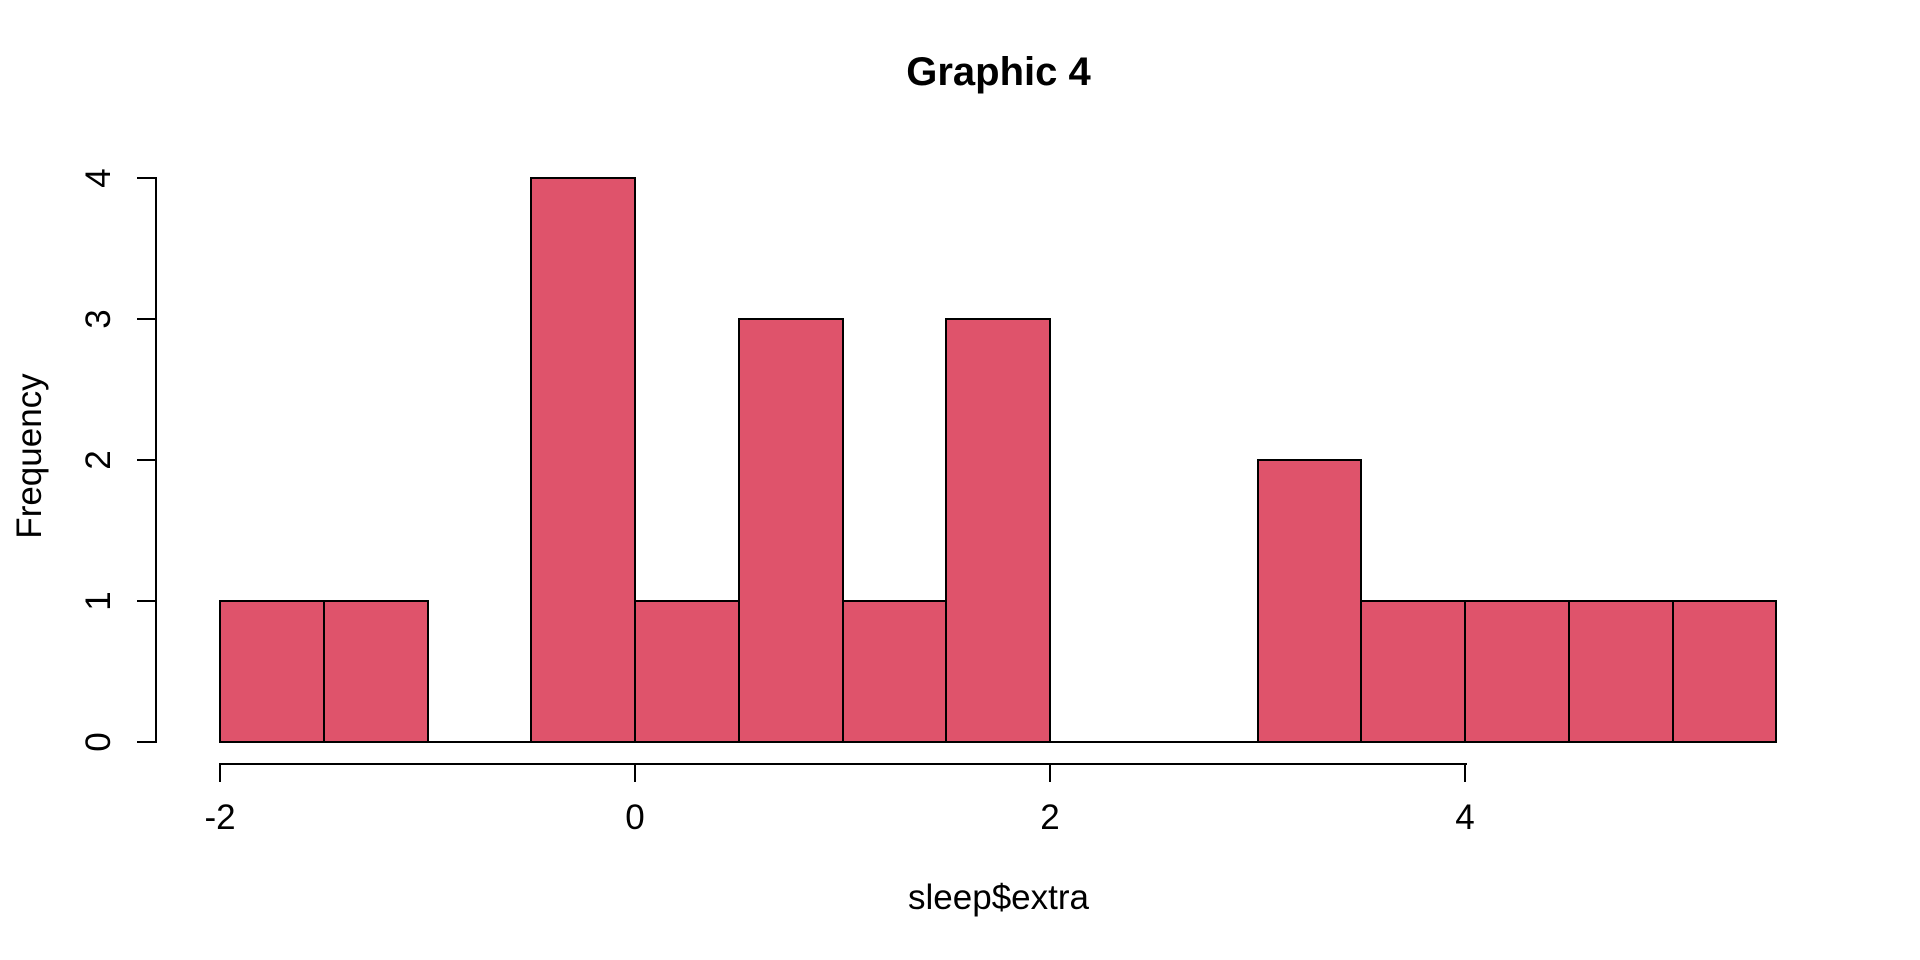 The height and width of the screenshot is (960, 1920). I want to click on y-tick-label: 4, so click(98, 178).